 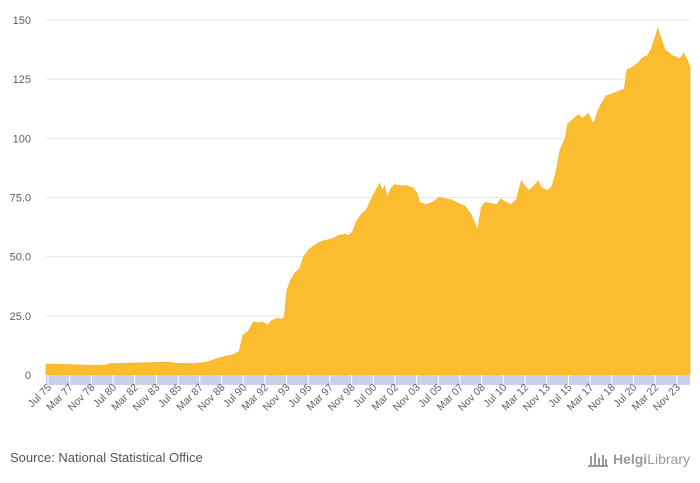 What do you see at coordinates (668, 459) in the screenshot?
I see `brand-name-part2: Library` at bounding box center [668, 459].